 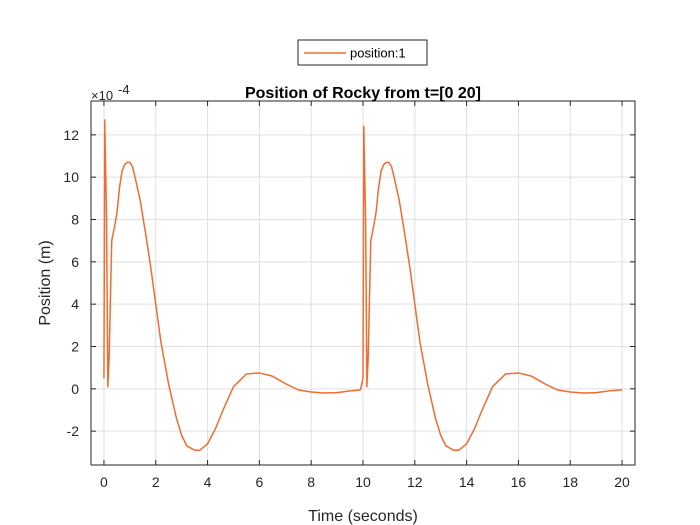 What do you see at coordinates (519, 482) in the screenshot?
I see `x-tick-label: 16` at bounding box center [519, 482].